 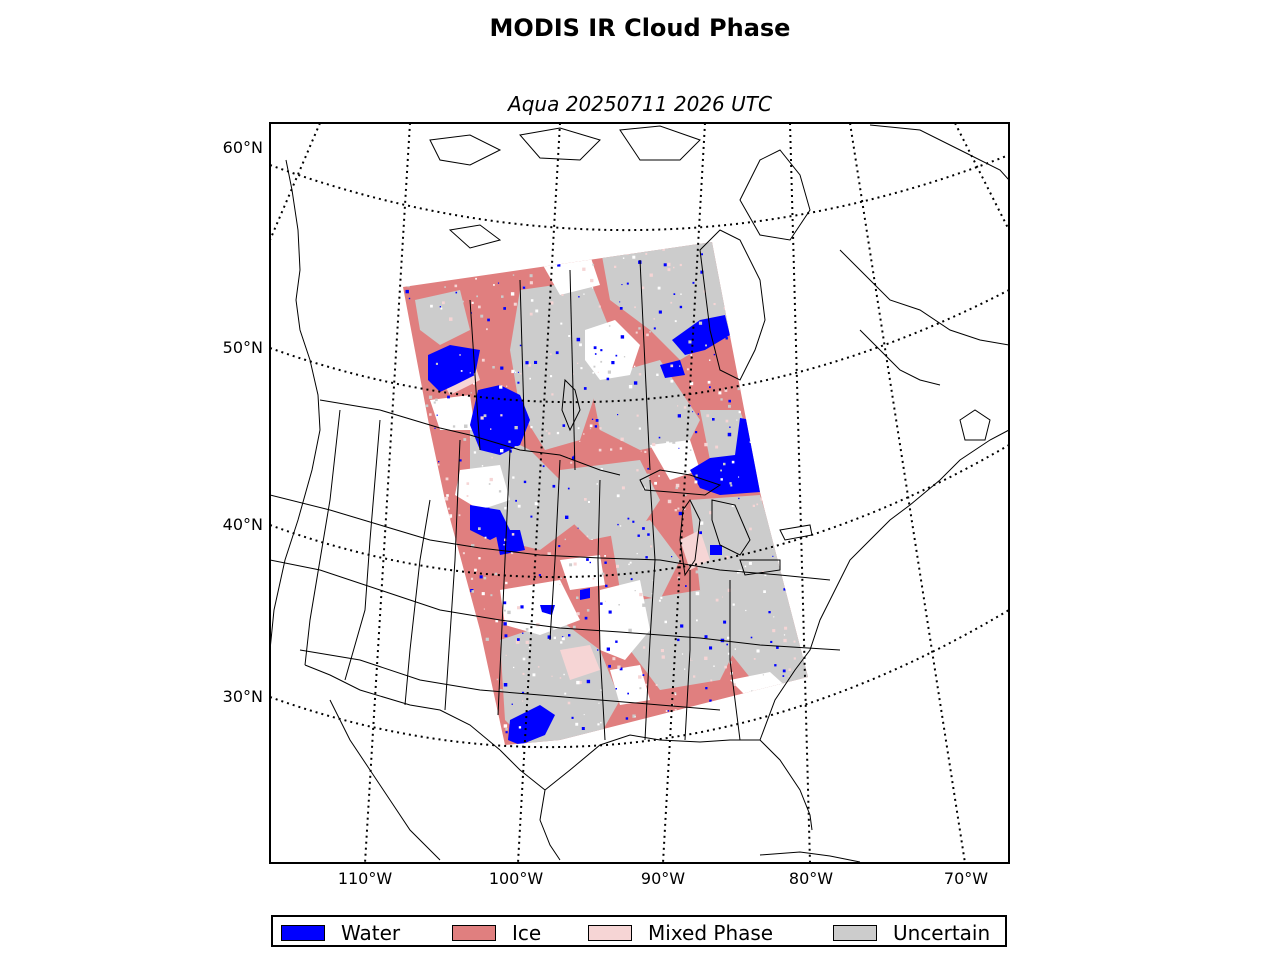 I want to click on map-subtitle: Aqua 20250711 2026 UTC, so click(x=640, y=104).